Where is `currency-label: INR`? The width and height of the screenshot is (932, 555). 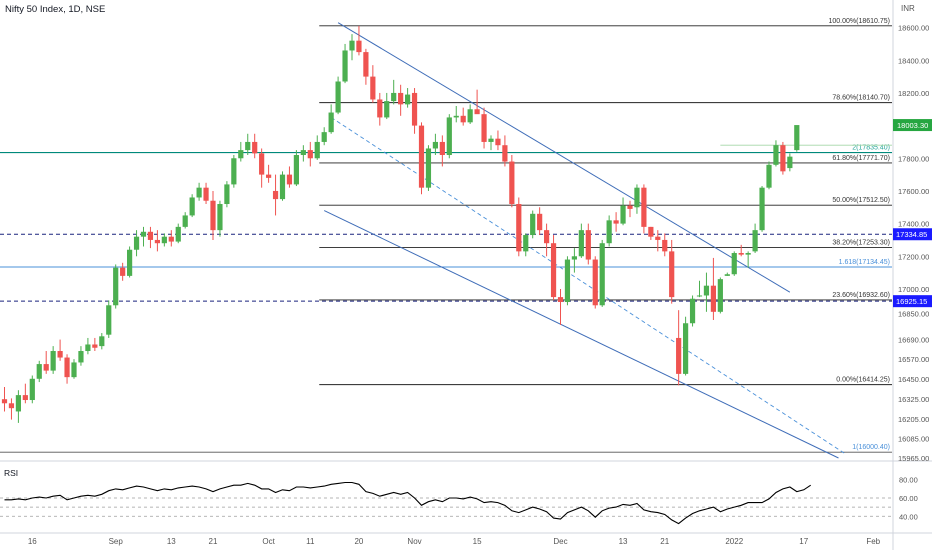 currency-label: INR is located at coordinates (908, 8).